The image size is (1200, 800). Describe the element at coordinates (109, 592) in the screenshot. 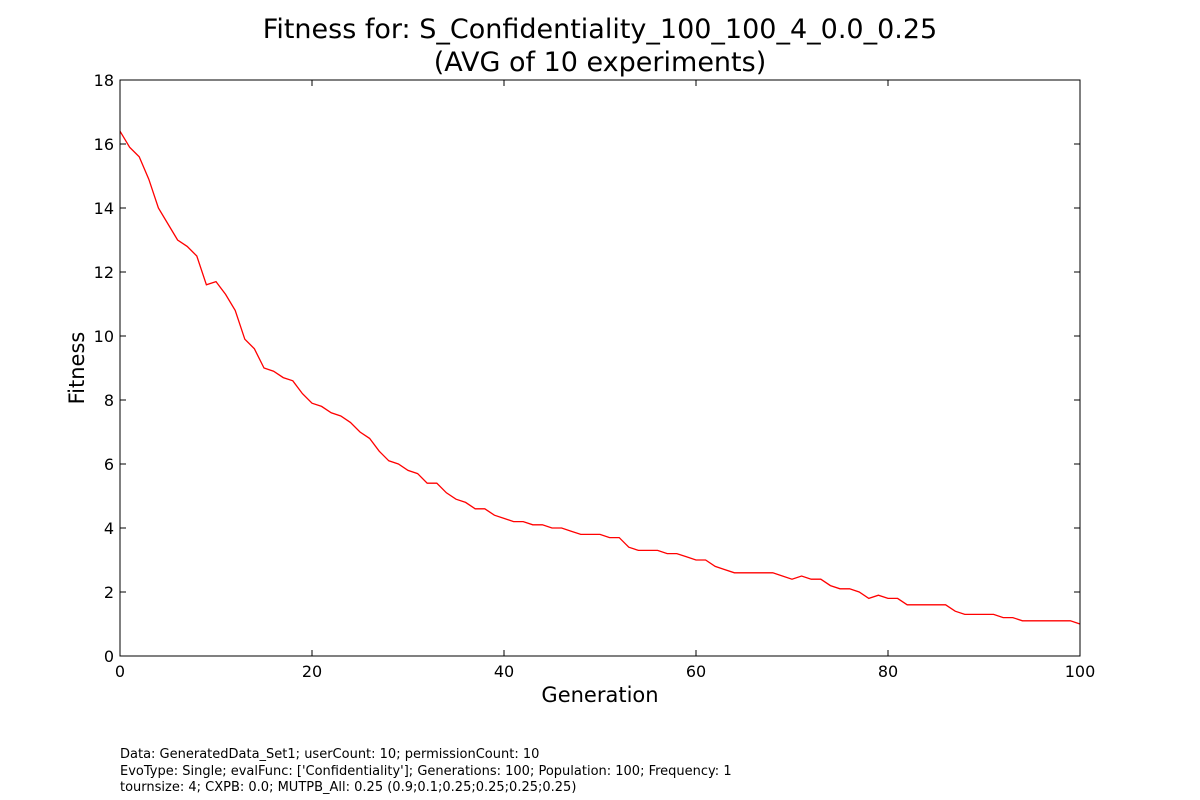

I see `y-tick-label: 2` at that location.